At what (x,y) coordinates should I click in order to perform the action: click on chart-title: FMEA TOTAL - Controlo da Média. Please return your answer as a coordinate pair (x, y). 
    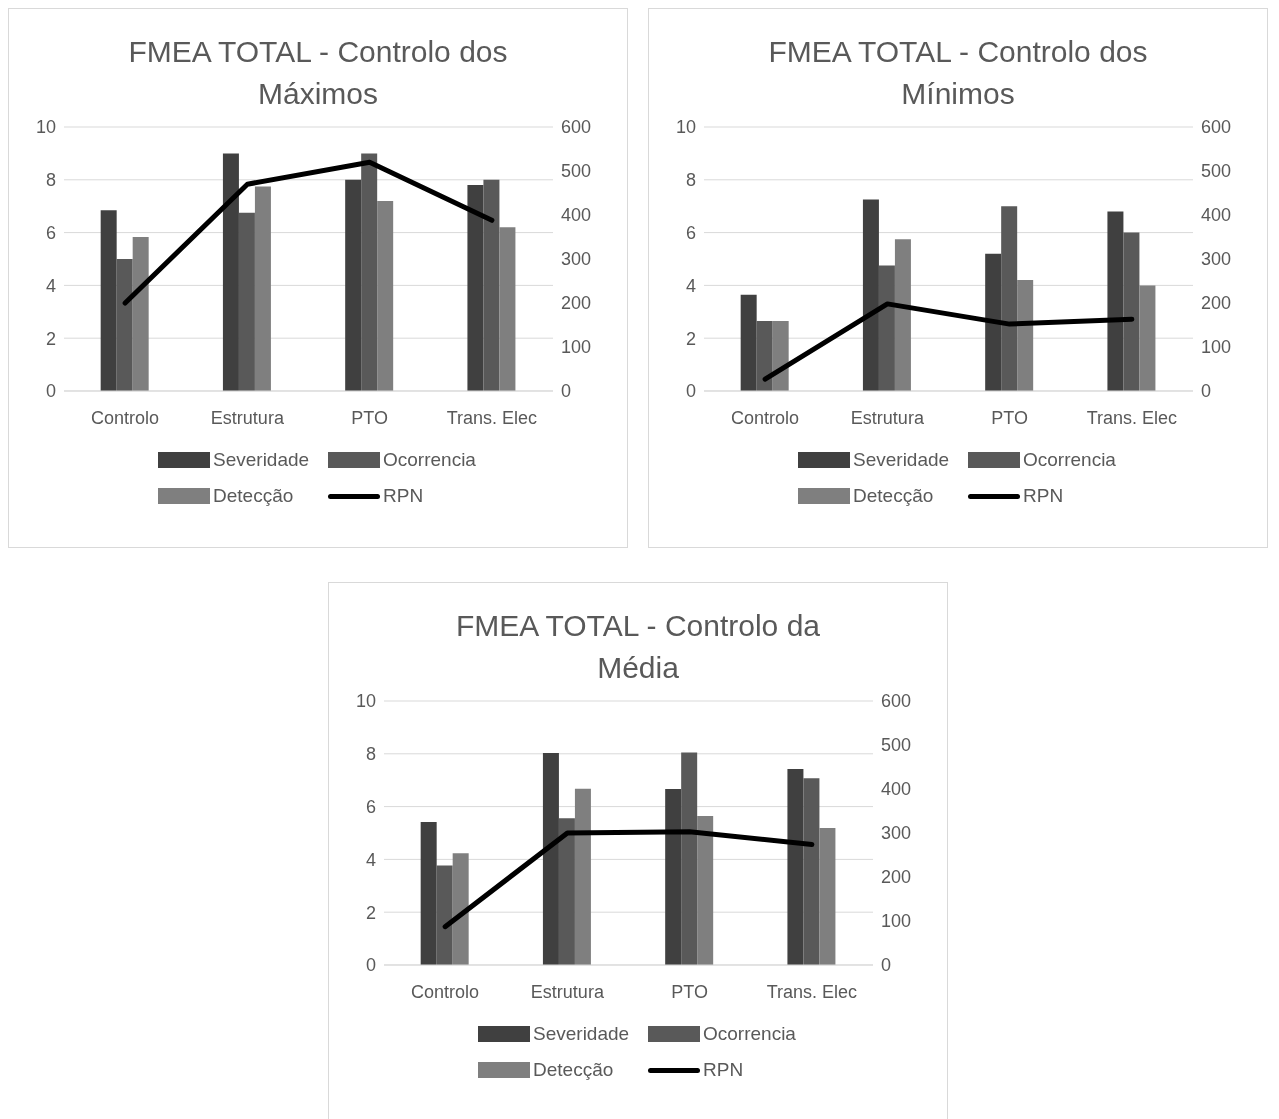
    Looking at the image, I should click on (638, 647).